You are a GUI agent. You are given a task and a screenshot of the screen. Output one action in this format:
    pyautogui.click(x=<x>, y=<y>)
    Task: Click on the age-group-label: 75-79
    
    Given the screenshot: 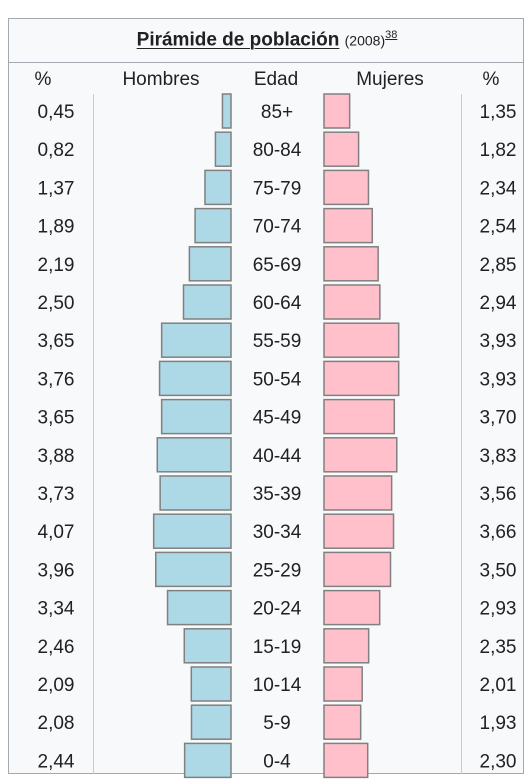 What is the action you would take?
    pyautogui.click(x=277, y=188)
    